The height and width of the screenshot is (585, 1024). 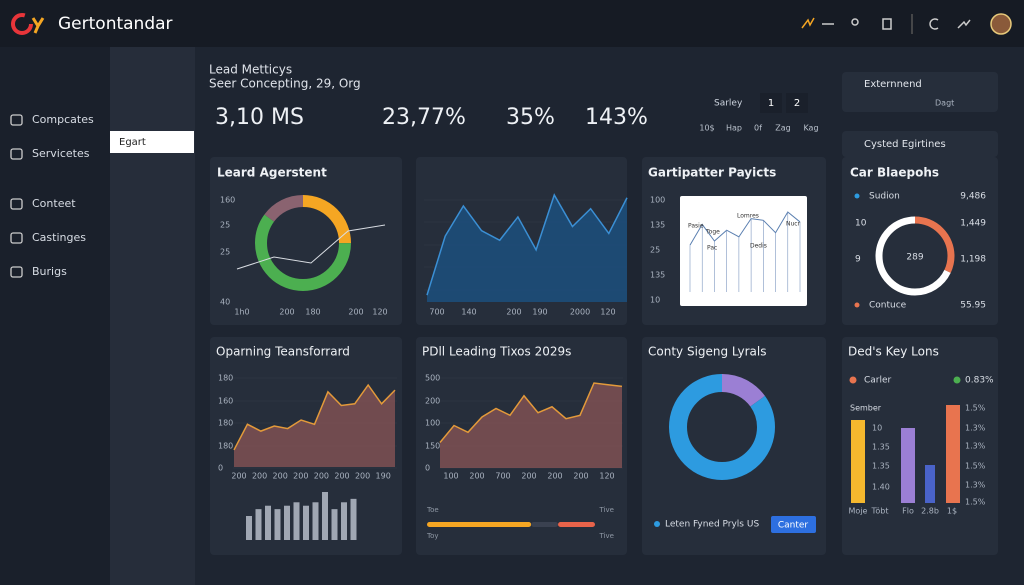 I want to click on header-bar, so click(x=512, y=23).